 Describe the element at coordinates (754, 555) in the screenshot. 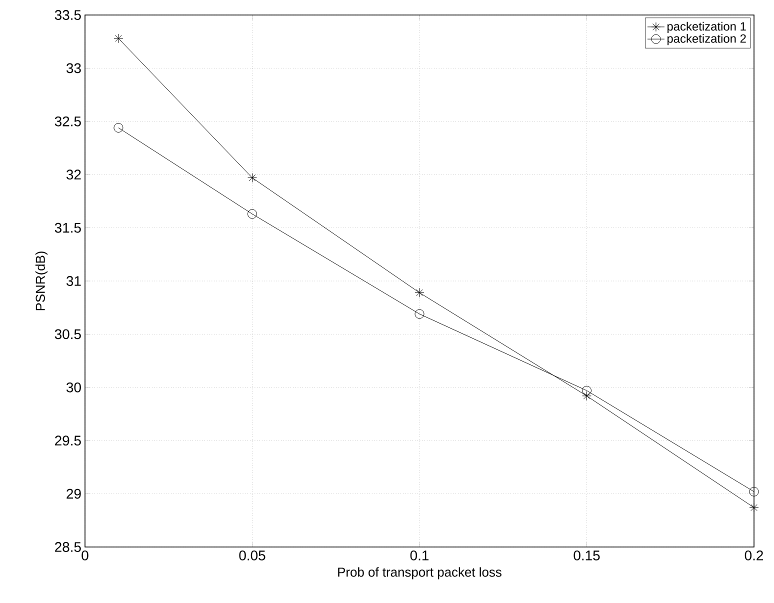

I see `x-tick-label: 0.2` at that location.